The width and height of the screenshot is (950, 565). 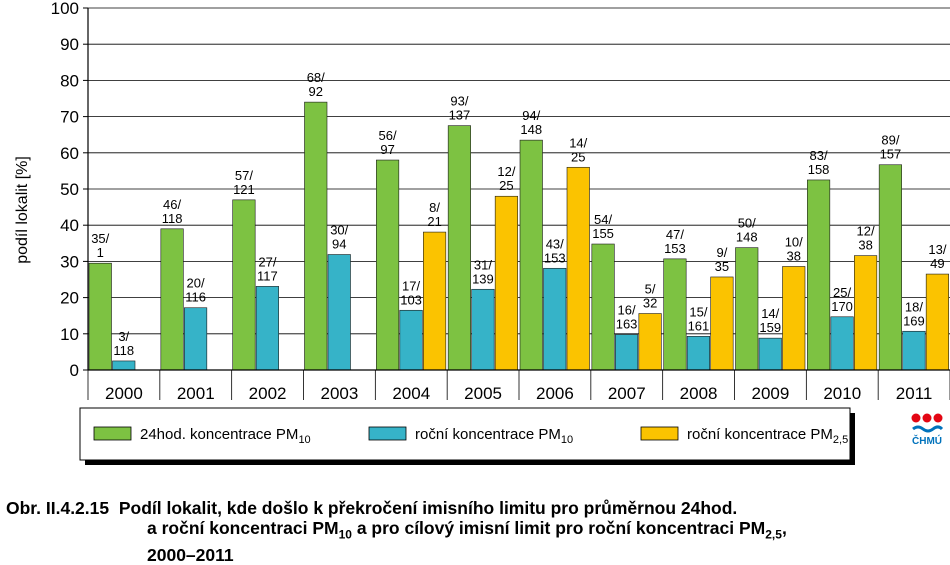 What do you see at coordinates (196, 283) in the screenshot?
I see `data-label-top: 20/` at bounding box center [196, 283].